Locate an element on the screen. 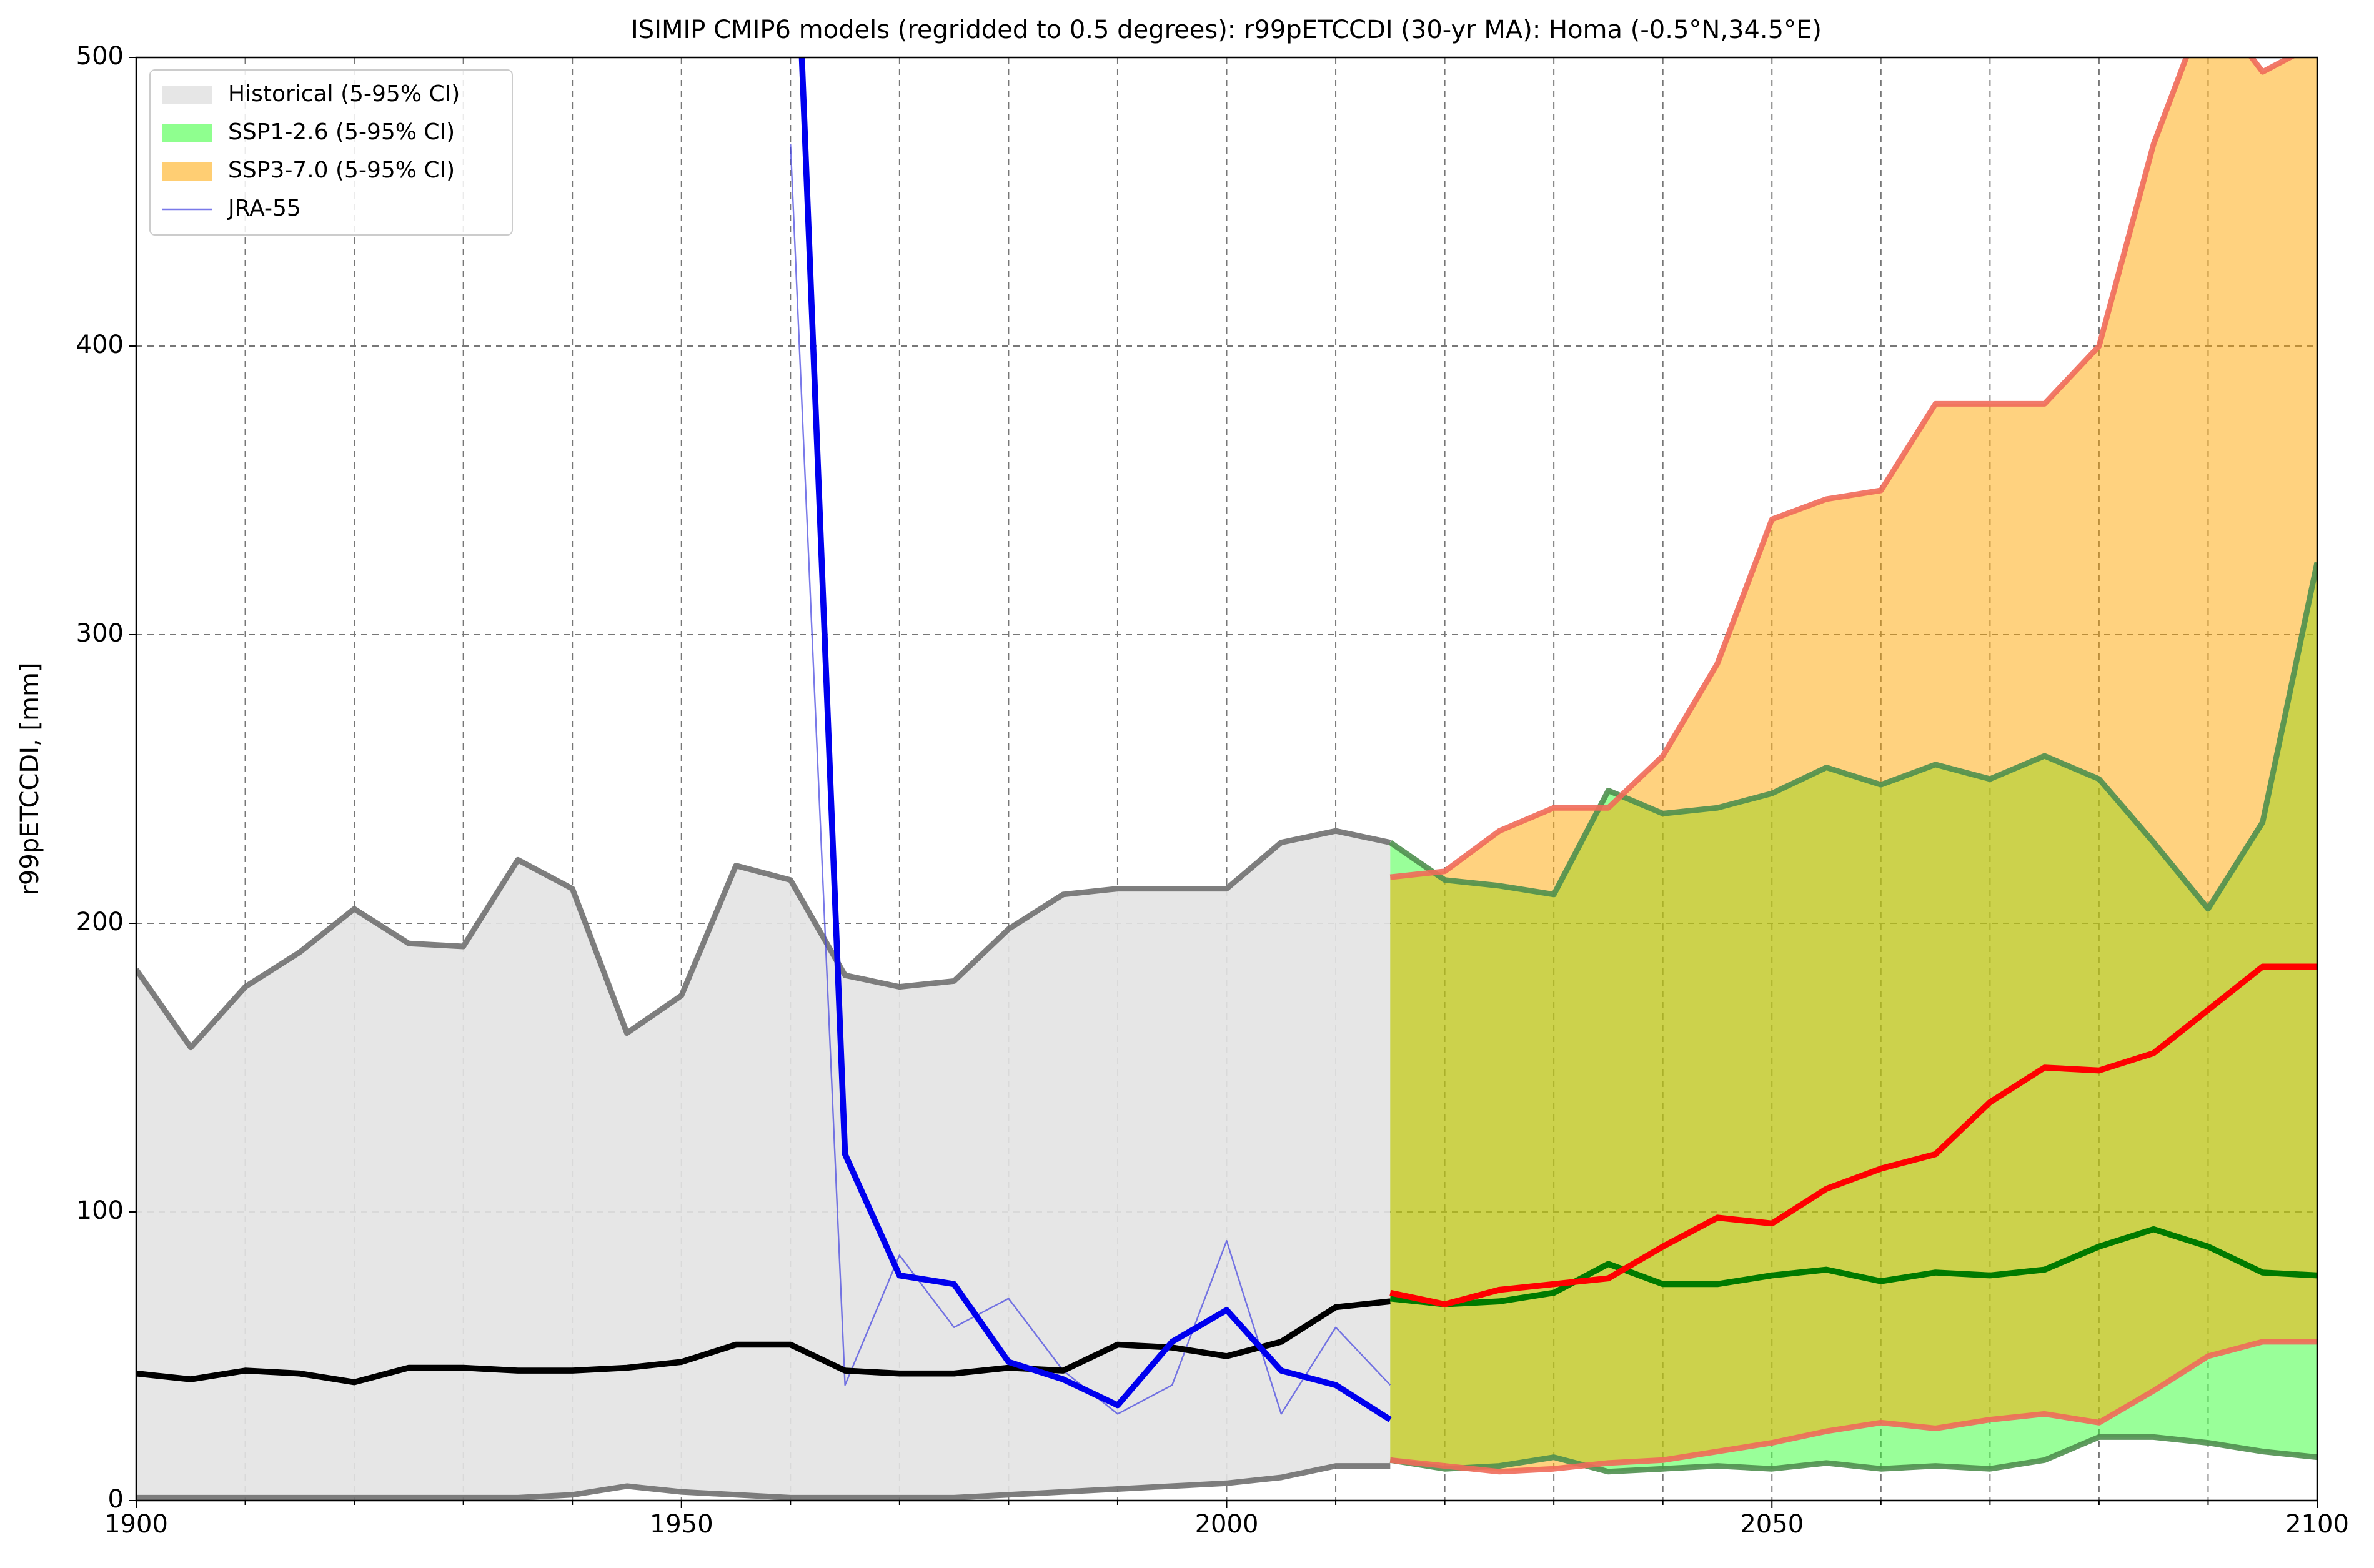 This screenshot has width=2374, height=1568. y-tick-label: 0 is located at coordinates (116, 1499).